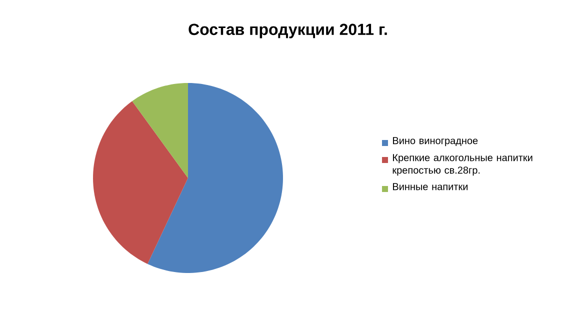  Describe the element at coordinates (435, 141) in the screenshot. I see `legend-label: Вино виноградное` at that location.